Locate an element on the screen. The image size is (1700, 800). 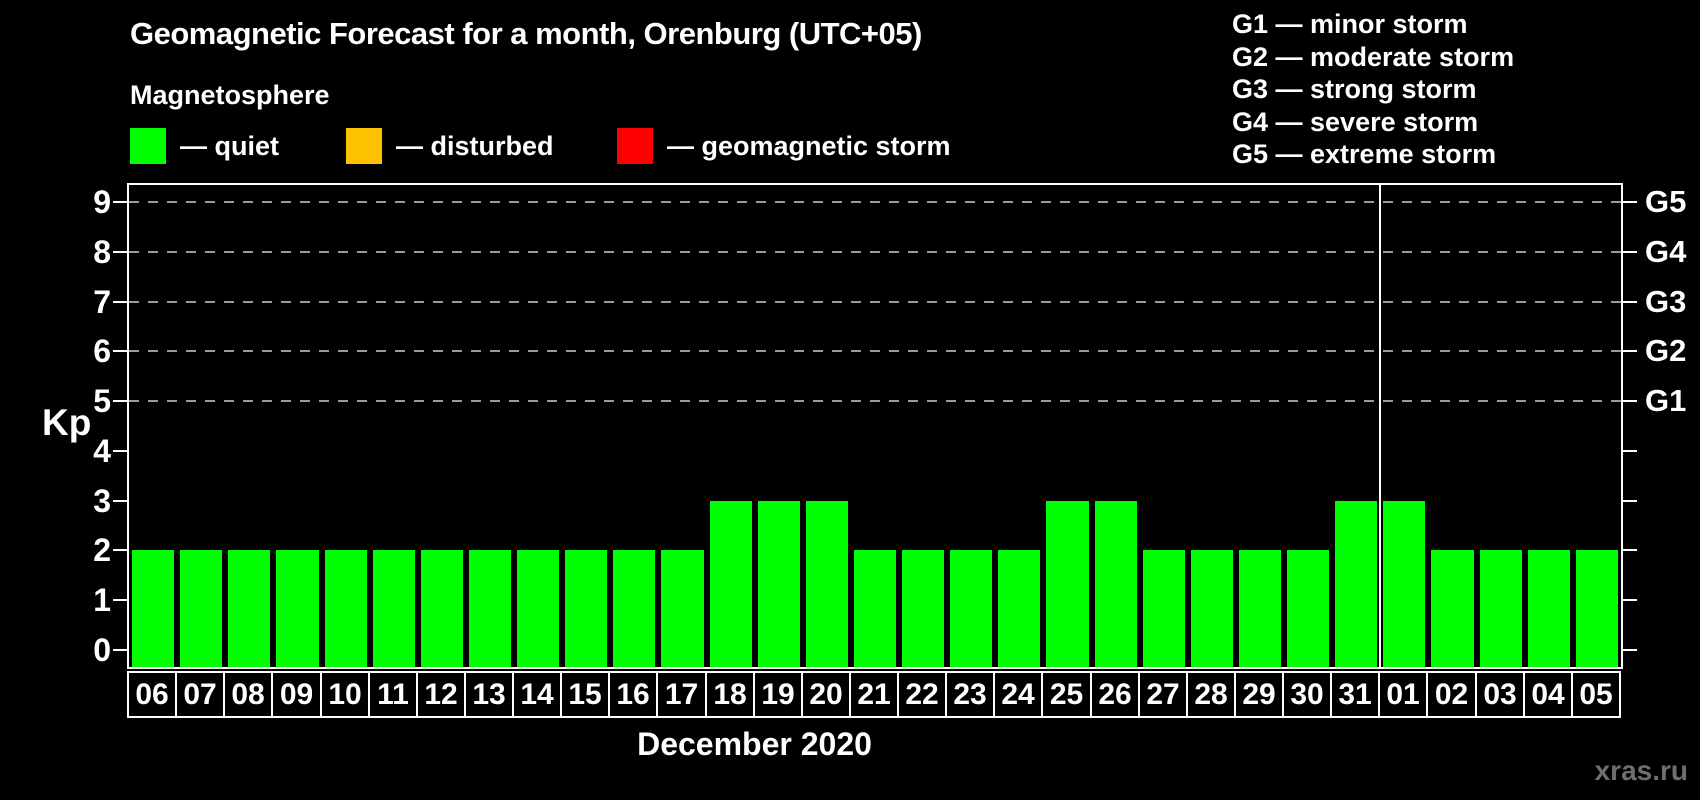
y-tick-label-5: 5 is located at coordinates (102, 401).